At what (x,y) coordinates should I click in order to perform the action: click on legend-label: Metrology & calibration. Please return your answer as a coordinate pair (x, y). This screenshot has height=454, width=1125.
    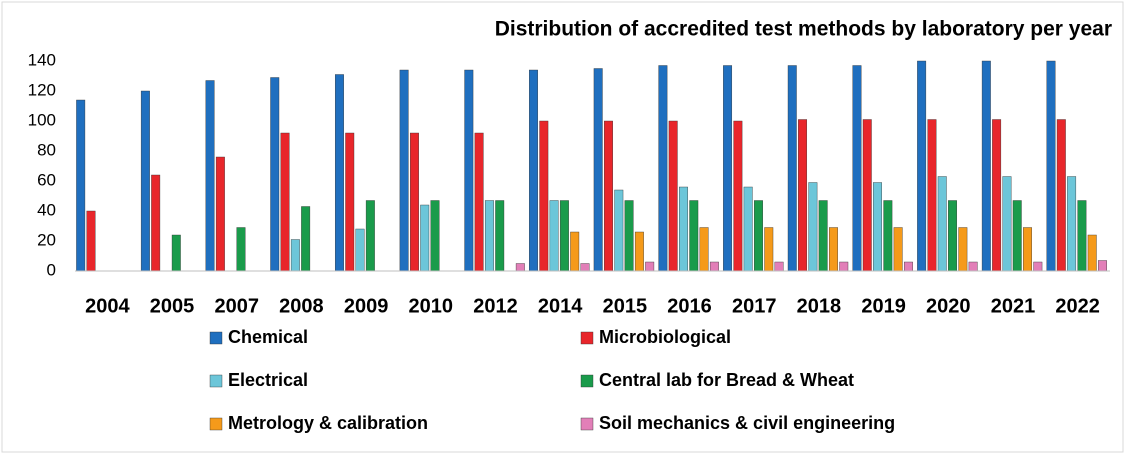
    Looking at the image, I should click on (328, 423).